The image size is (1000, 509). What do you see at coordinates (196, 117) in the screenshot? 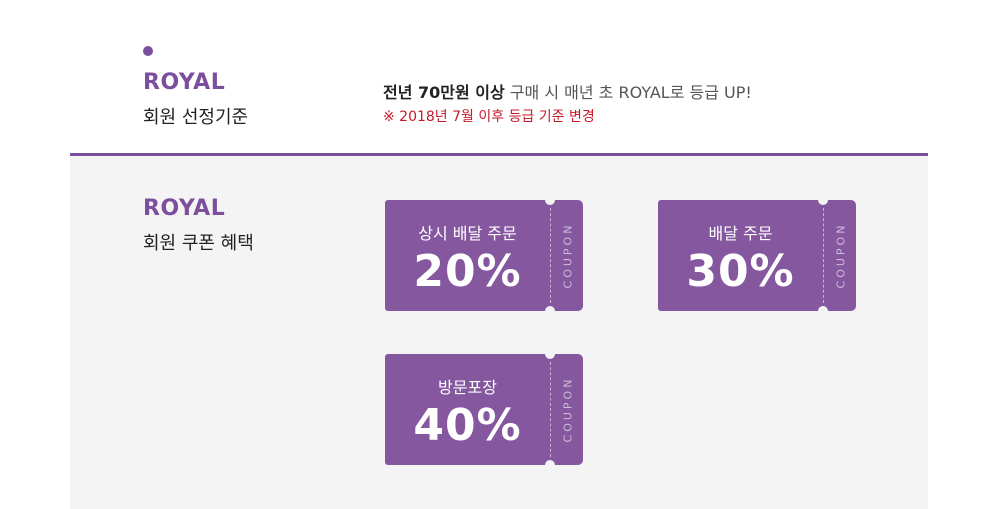
I see `criteria-subtitle: 회원 선정기준` at bounding box center [196, 117].